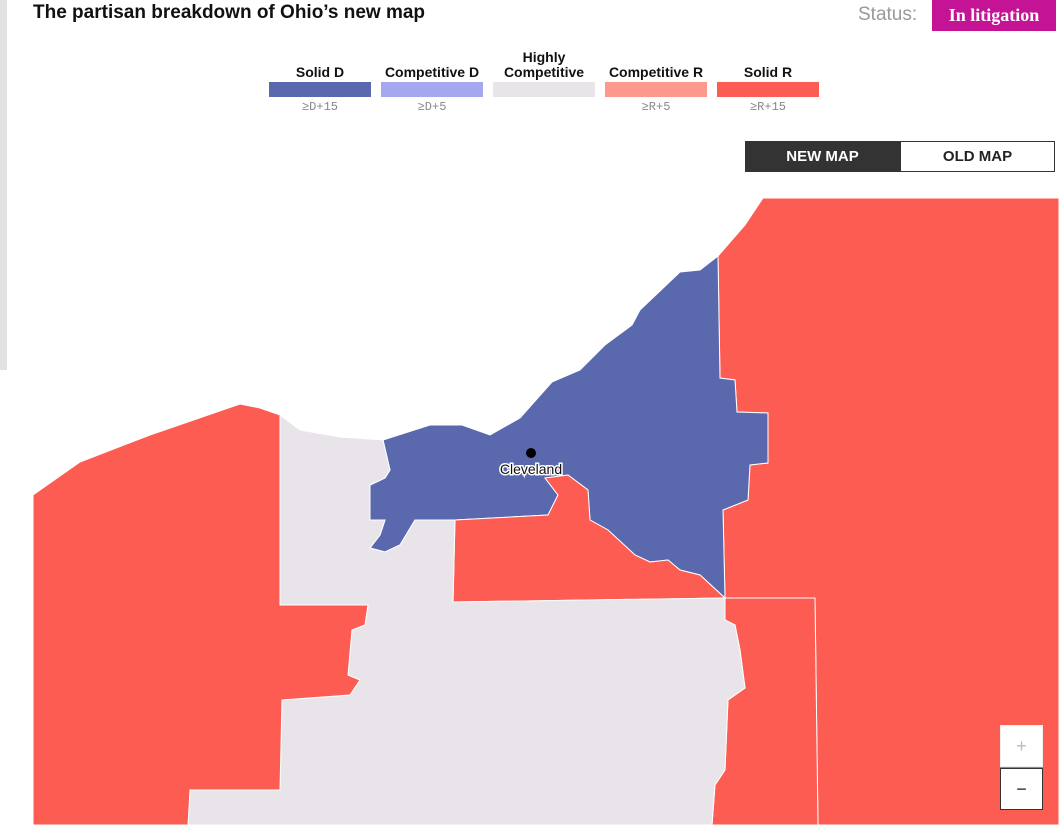 The height and width of the screenshot is (825, 1059). I want to click on legend-item: Solid R ≥R+15, so click(768, 80).